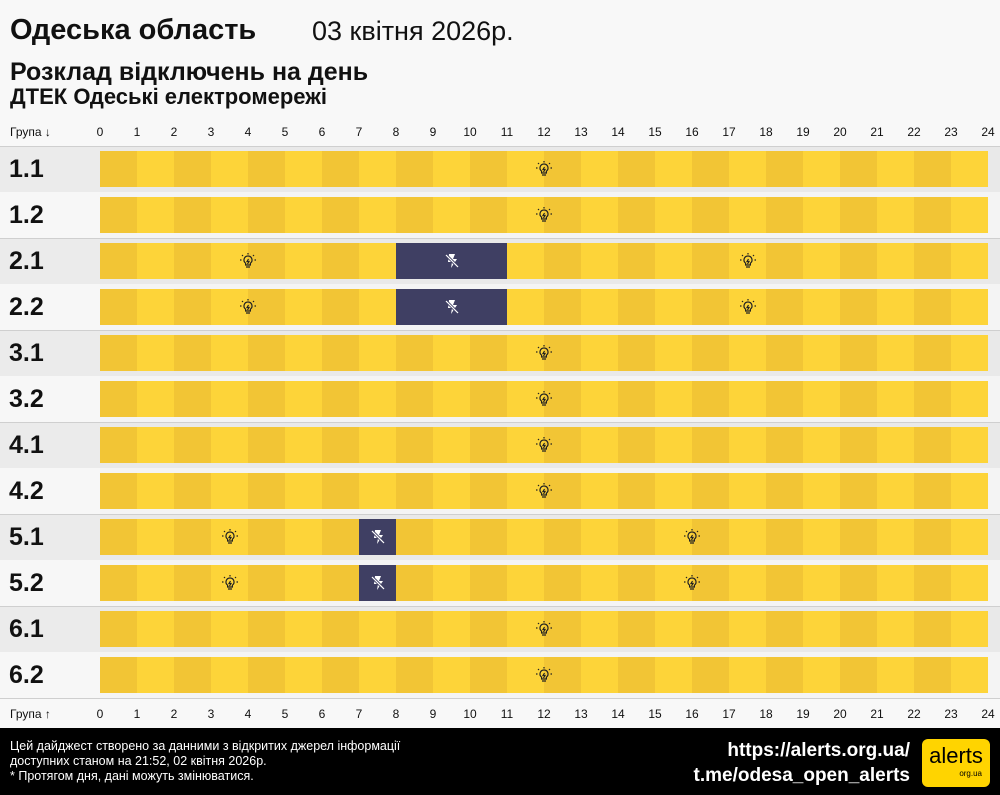 This screenshot has height=795, width=1000. I want to click on website-link: https://alerts.org.ua/, so click(818, 750).